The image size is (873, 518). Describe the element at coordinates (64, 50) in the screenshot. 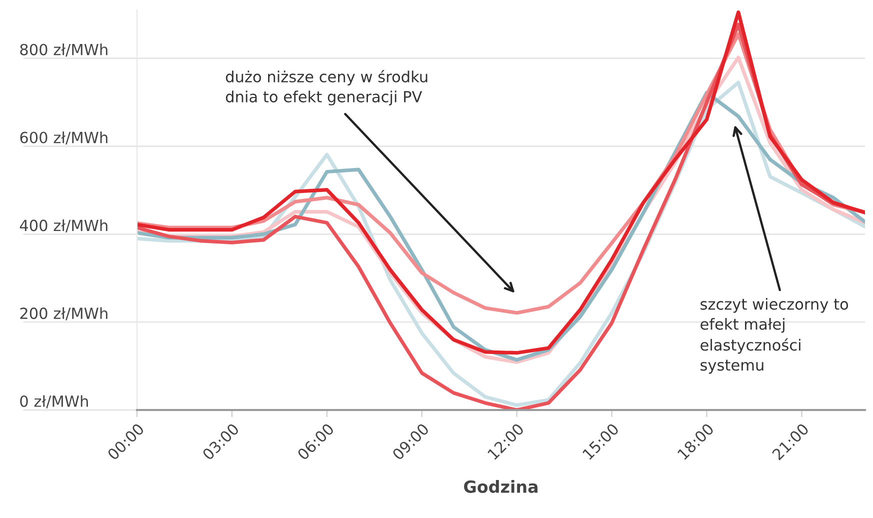

I see `y-tick-label: 800 zł/MWh` at that location.